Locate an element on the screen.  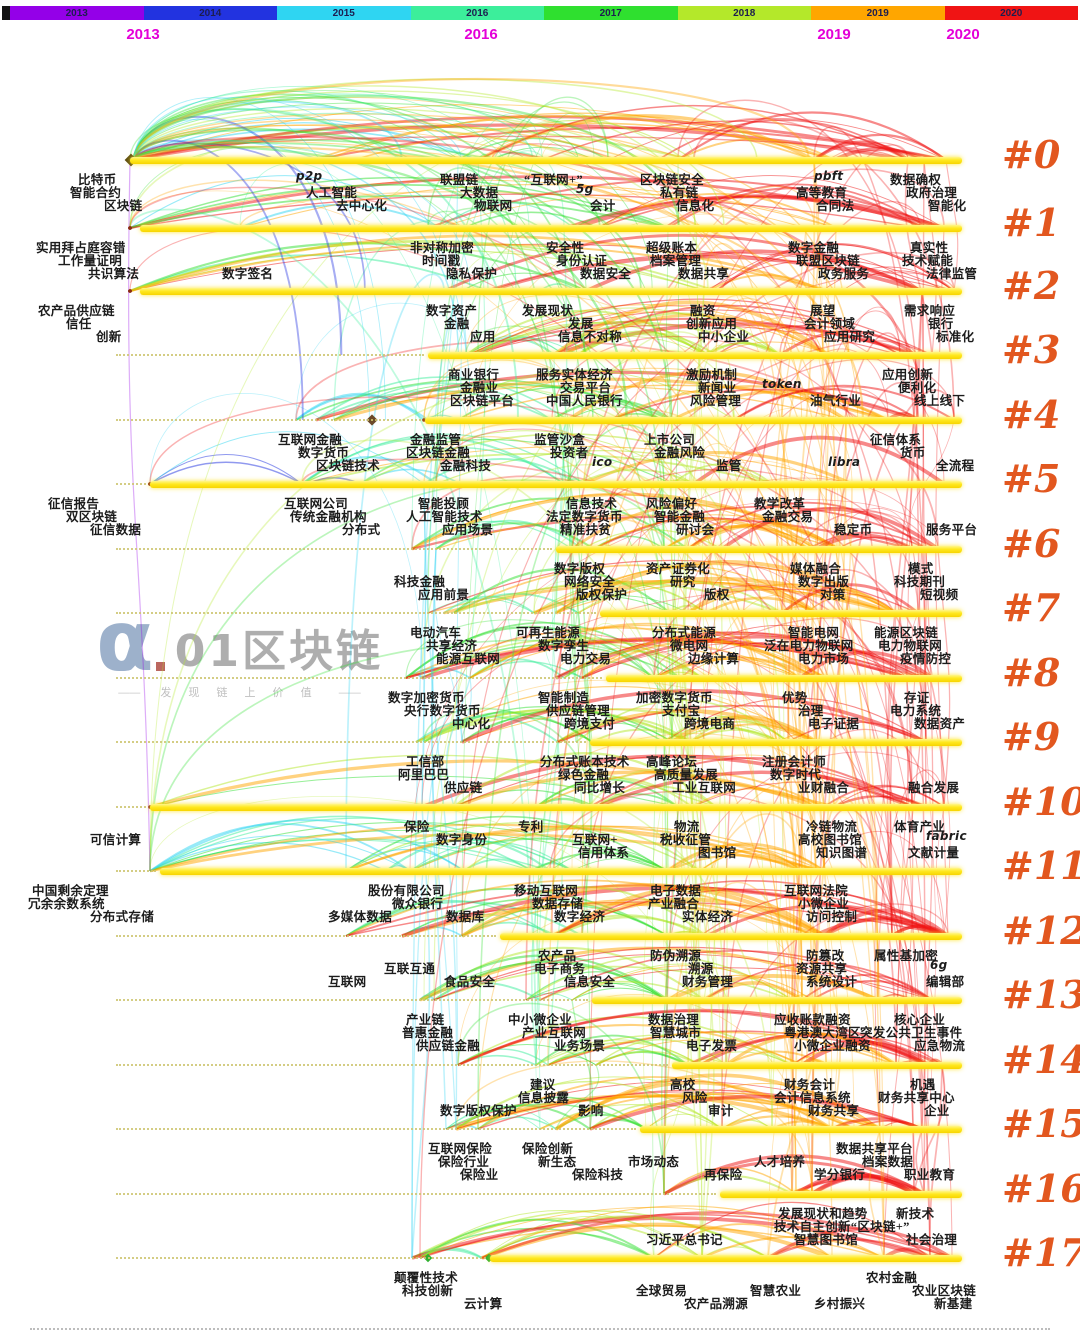
timeline-bar-#4 is located at coordinates (693, 420).